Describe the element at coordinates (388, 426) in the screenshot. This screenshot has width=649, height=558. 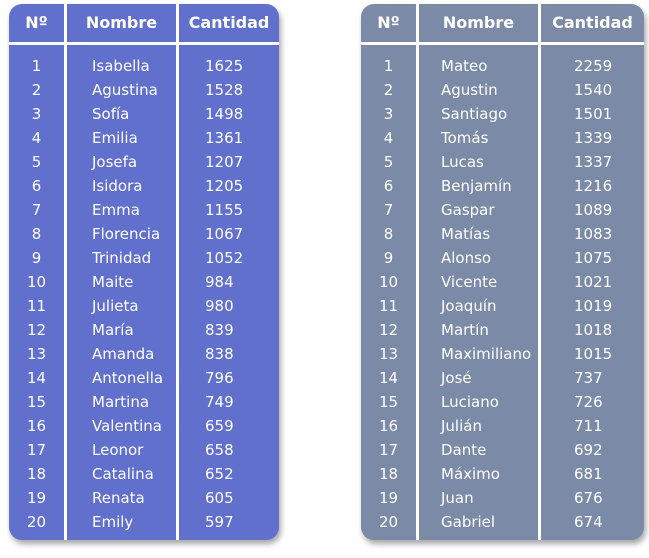
I see `row-number: 16` at that location.